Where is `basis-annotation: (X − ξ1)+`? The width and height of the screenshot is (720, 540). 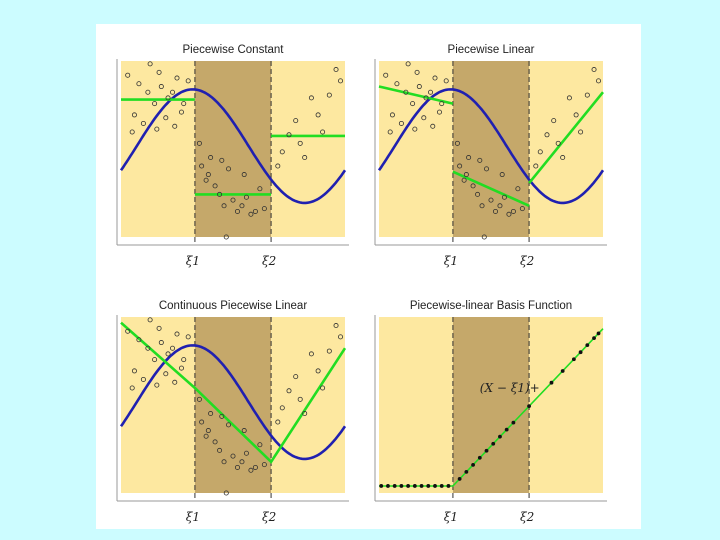
basis-annotation: (X − ξ1)+ is located at coordinates (510, 388).